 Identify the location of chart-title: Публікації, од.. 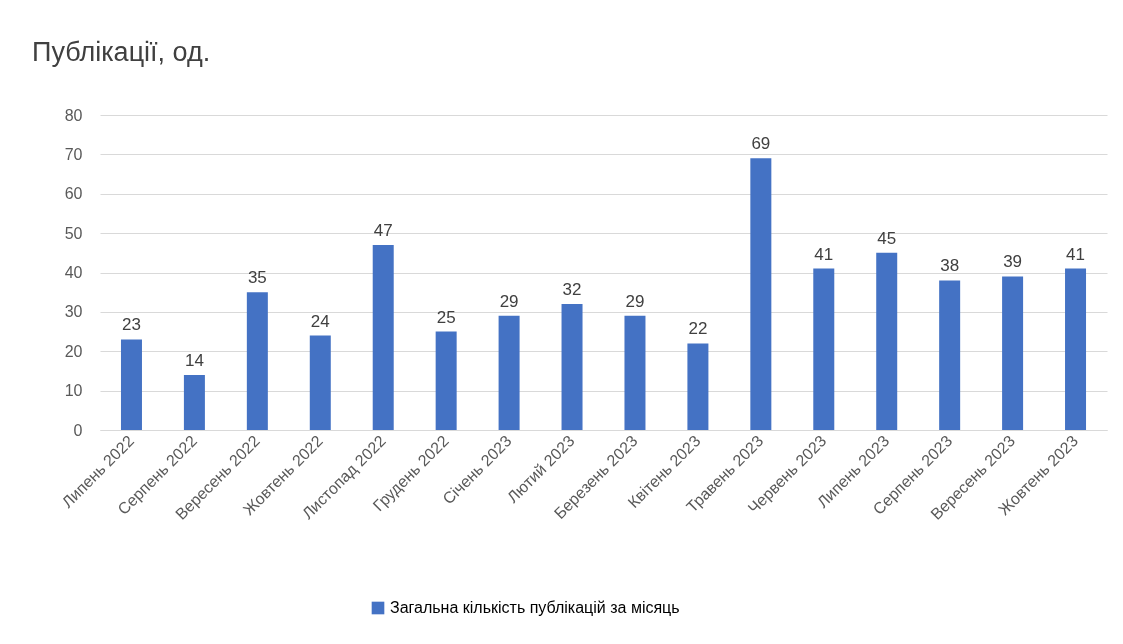
(121, 52).